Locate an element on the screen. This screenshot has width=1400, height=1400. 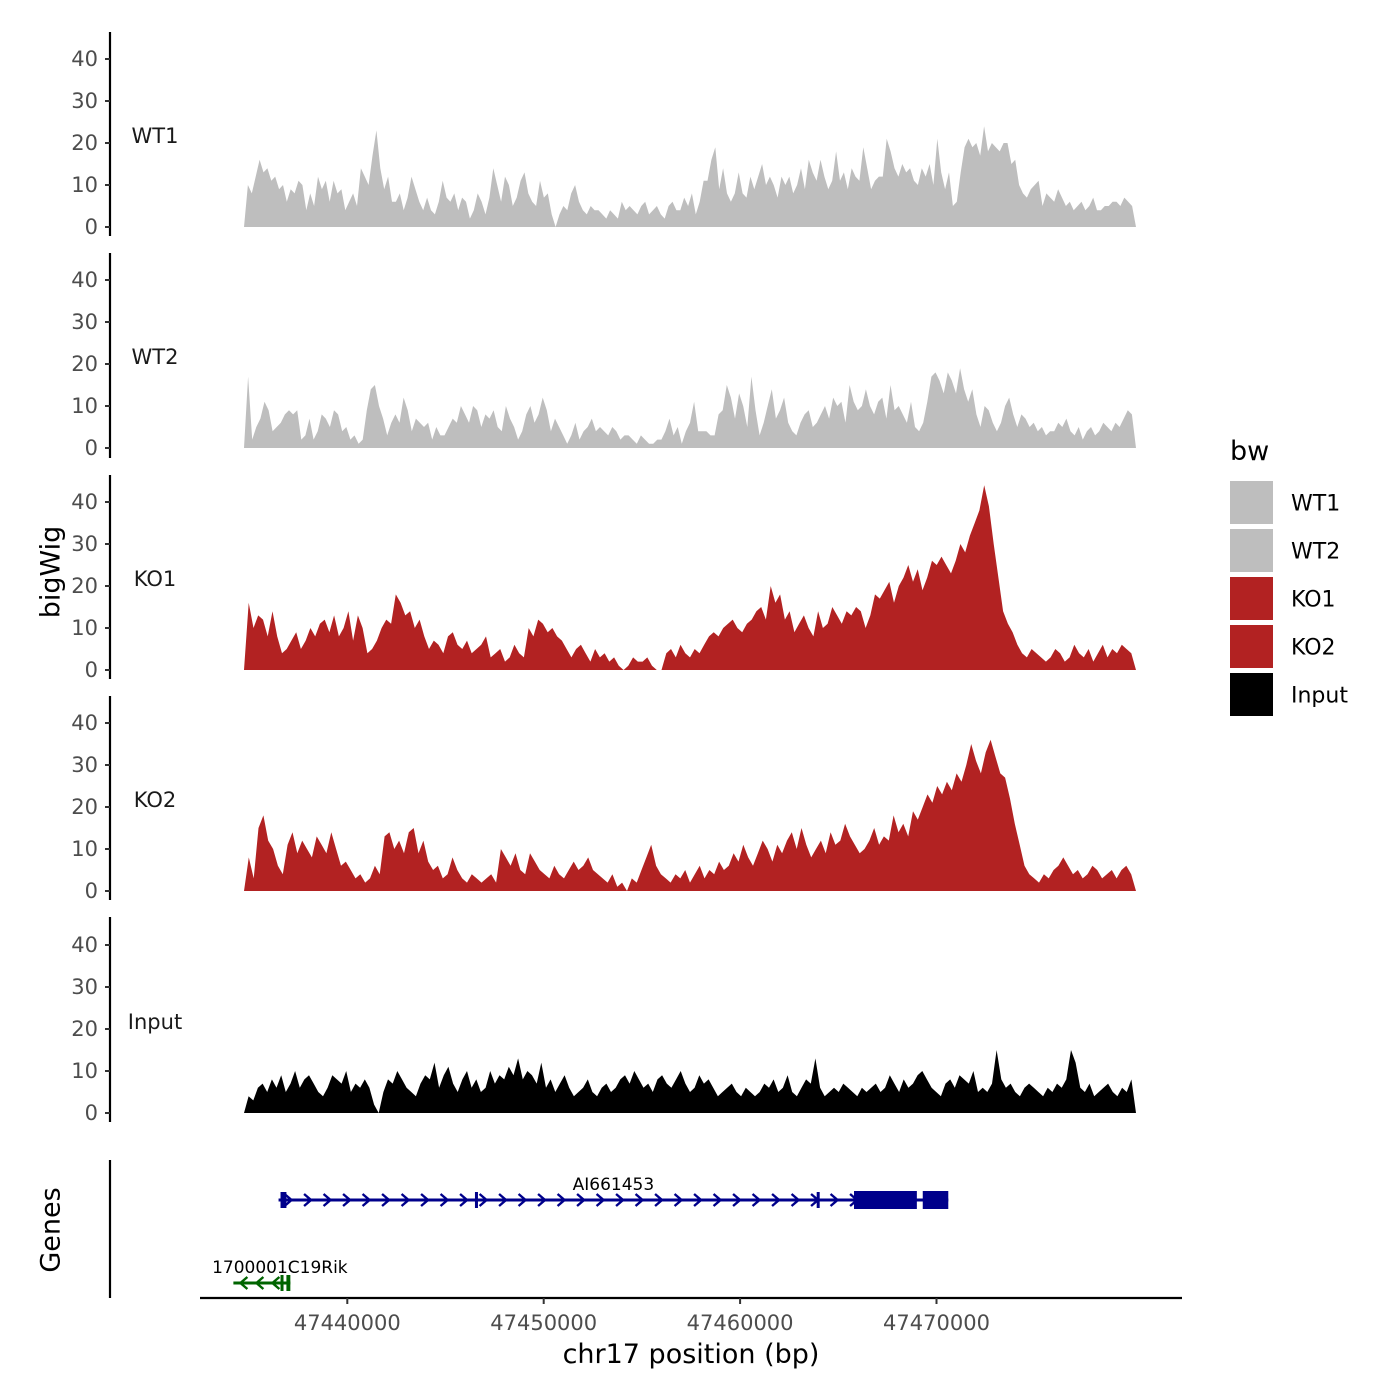
track-label-wt2: WT2 is located at coordinates (155, 357).